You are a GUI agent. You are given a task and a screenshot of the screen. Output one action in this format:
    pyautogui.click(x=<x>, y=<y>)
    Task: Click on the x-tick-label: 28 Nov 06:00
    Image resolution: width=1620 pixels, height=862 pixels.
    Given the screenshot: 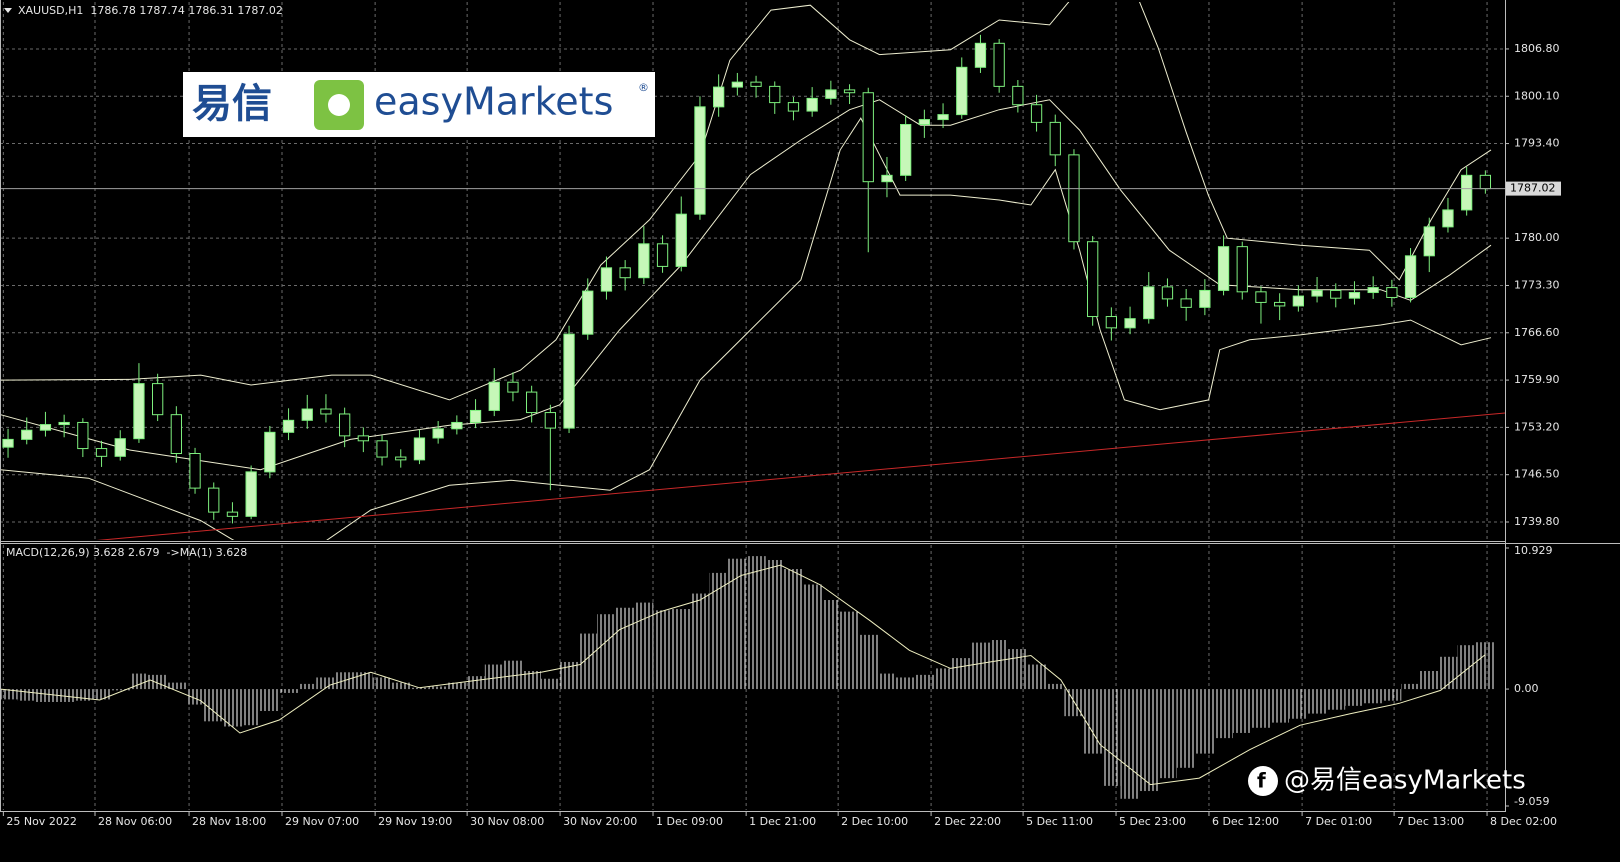 What is the action you would take?
    pyautogui.click(x=135, y=821)
    